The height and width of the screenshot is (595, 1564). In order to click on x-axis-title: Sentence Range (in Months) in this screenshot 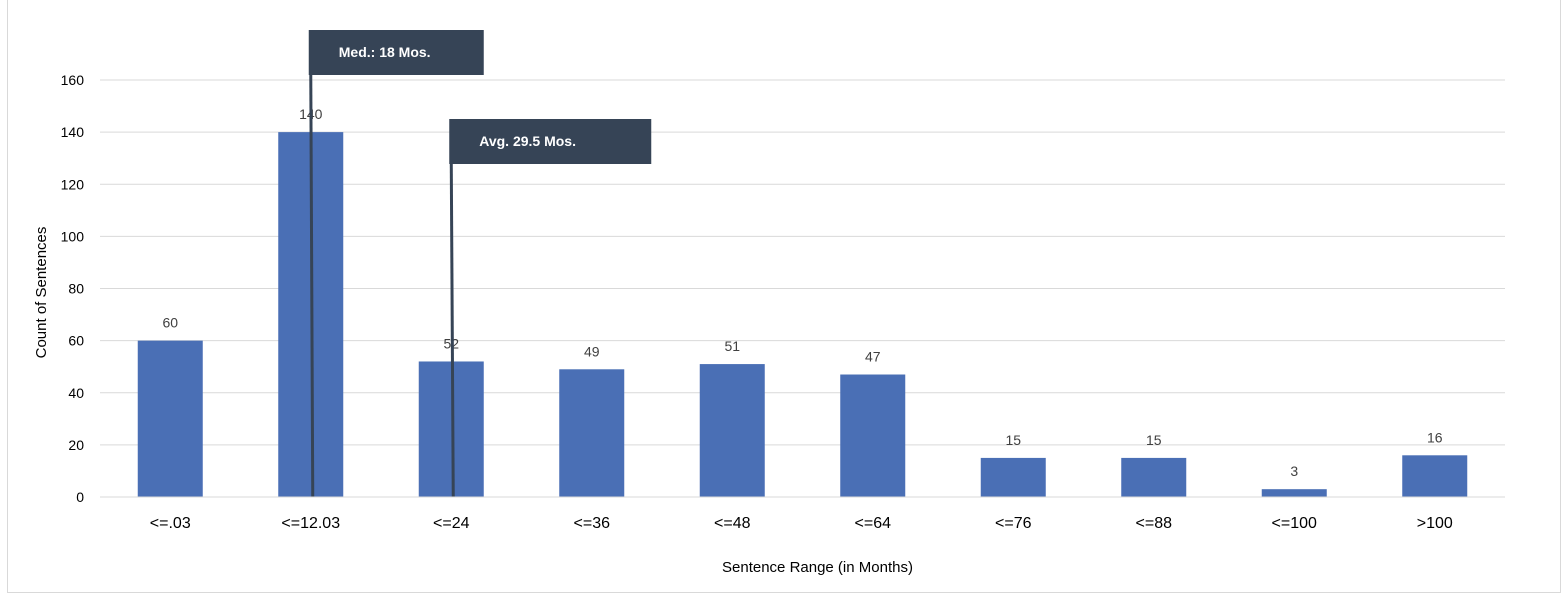, I will do `click(817, 567)`.